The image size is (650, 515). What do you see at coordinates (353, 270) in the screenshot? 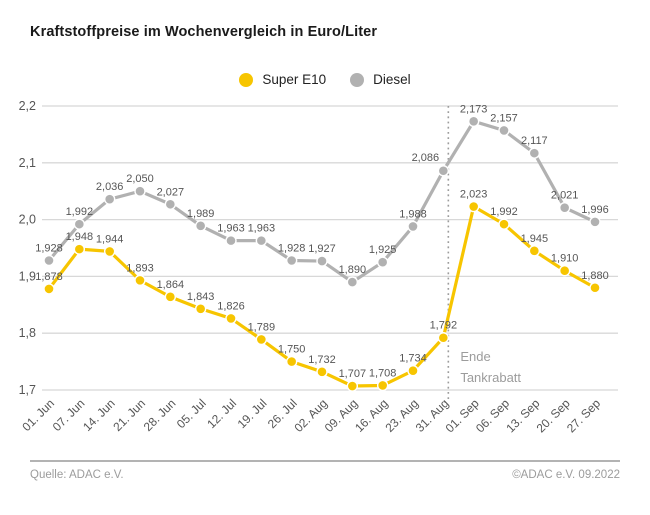
I see `data-point-label: 1,890` at bounding box center [353, 270].